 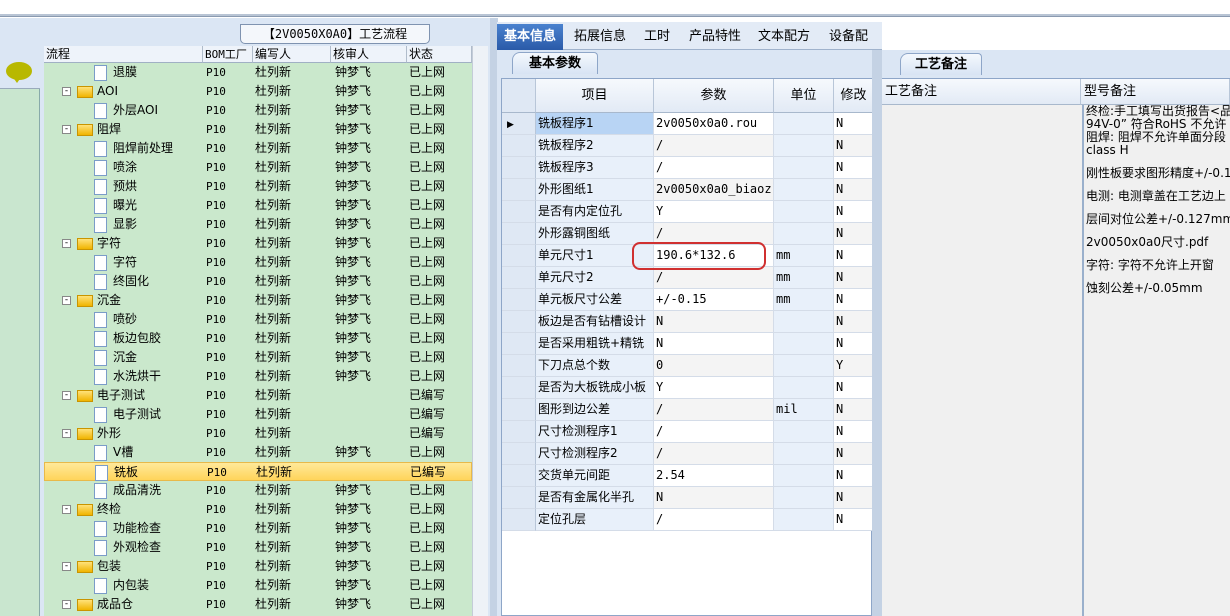 I want to click on param-row: 外形露铜图纸 / N, so click(x=687, y=234).